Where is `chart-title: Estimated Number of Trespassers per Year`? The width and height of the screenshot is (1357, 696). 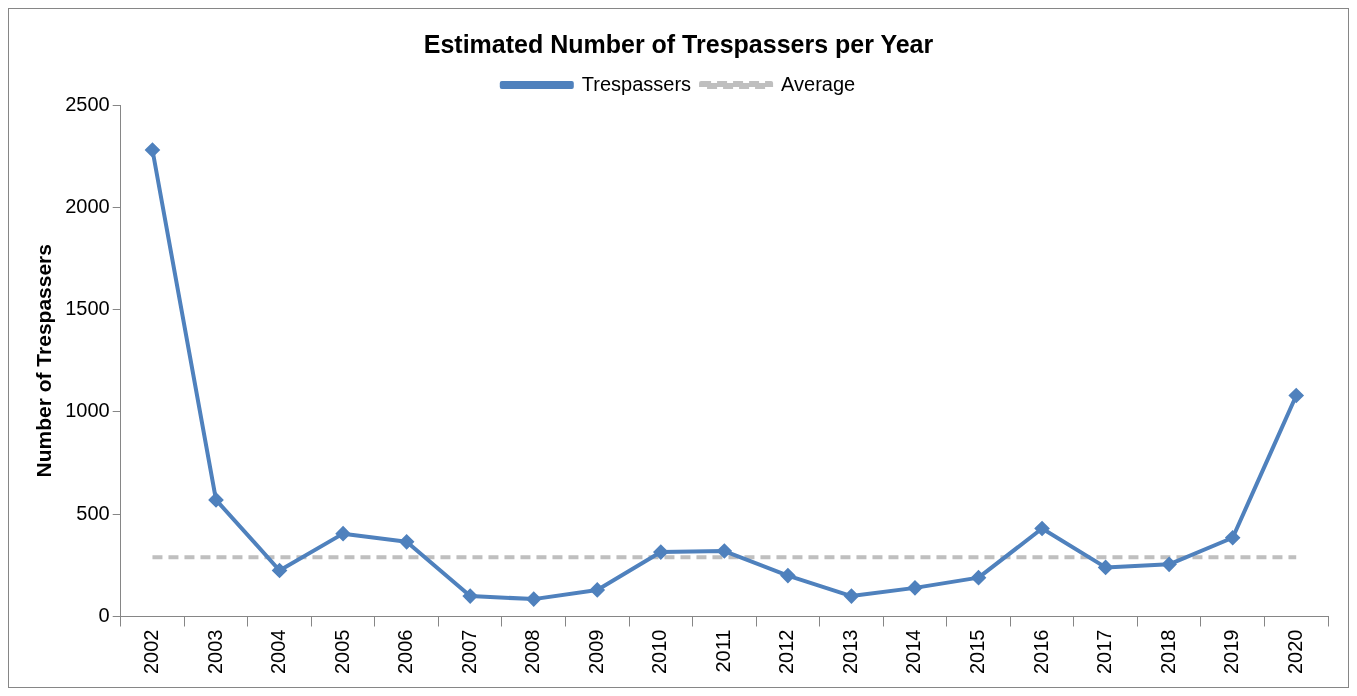
chart-title: Estimated Number of Trespassers per Year is located at coordinates (678, 43).